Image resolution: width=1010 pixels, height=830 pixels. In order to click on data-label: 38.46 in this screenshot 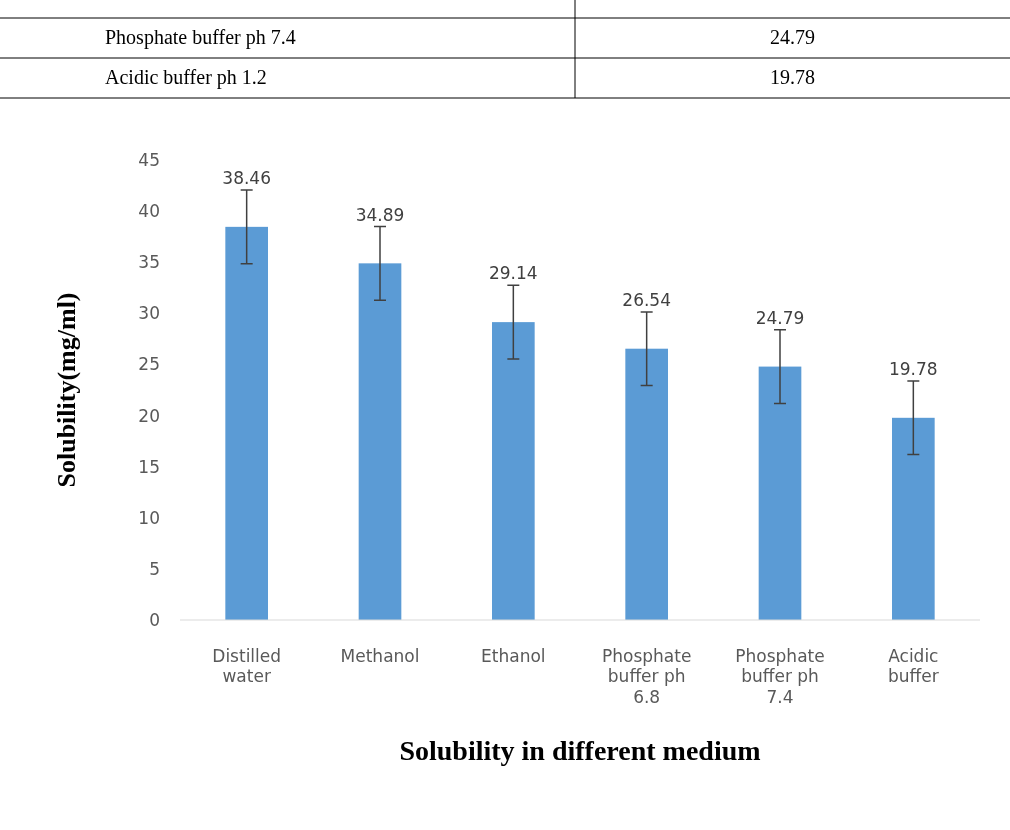, I will do `click(246, 178)`.